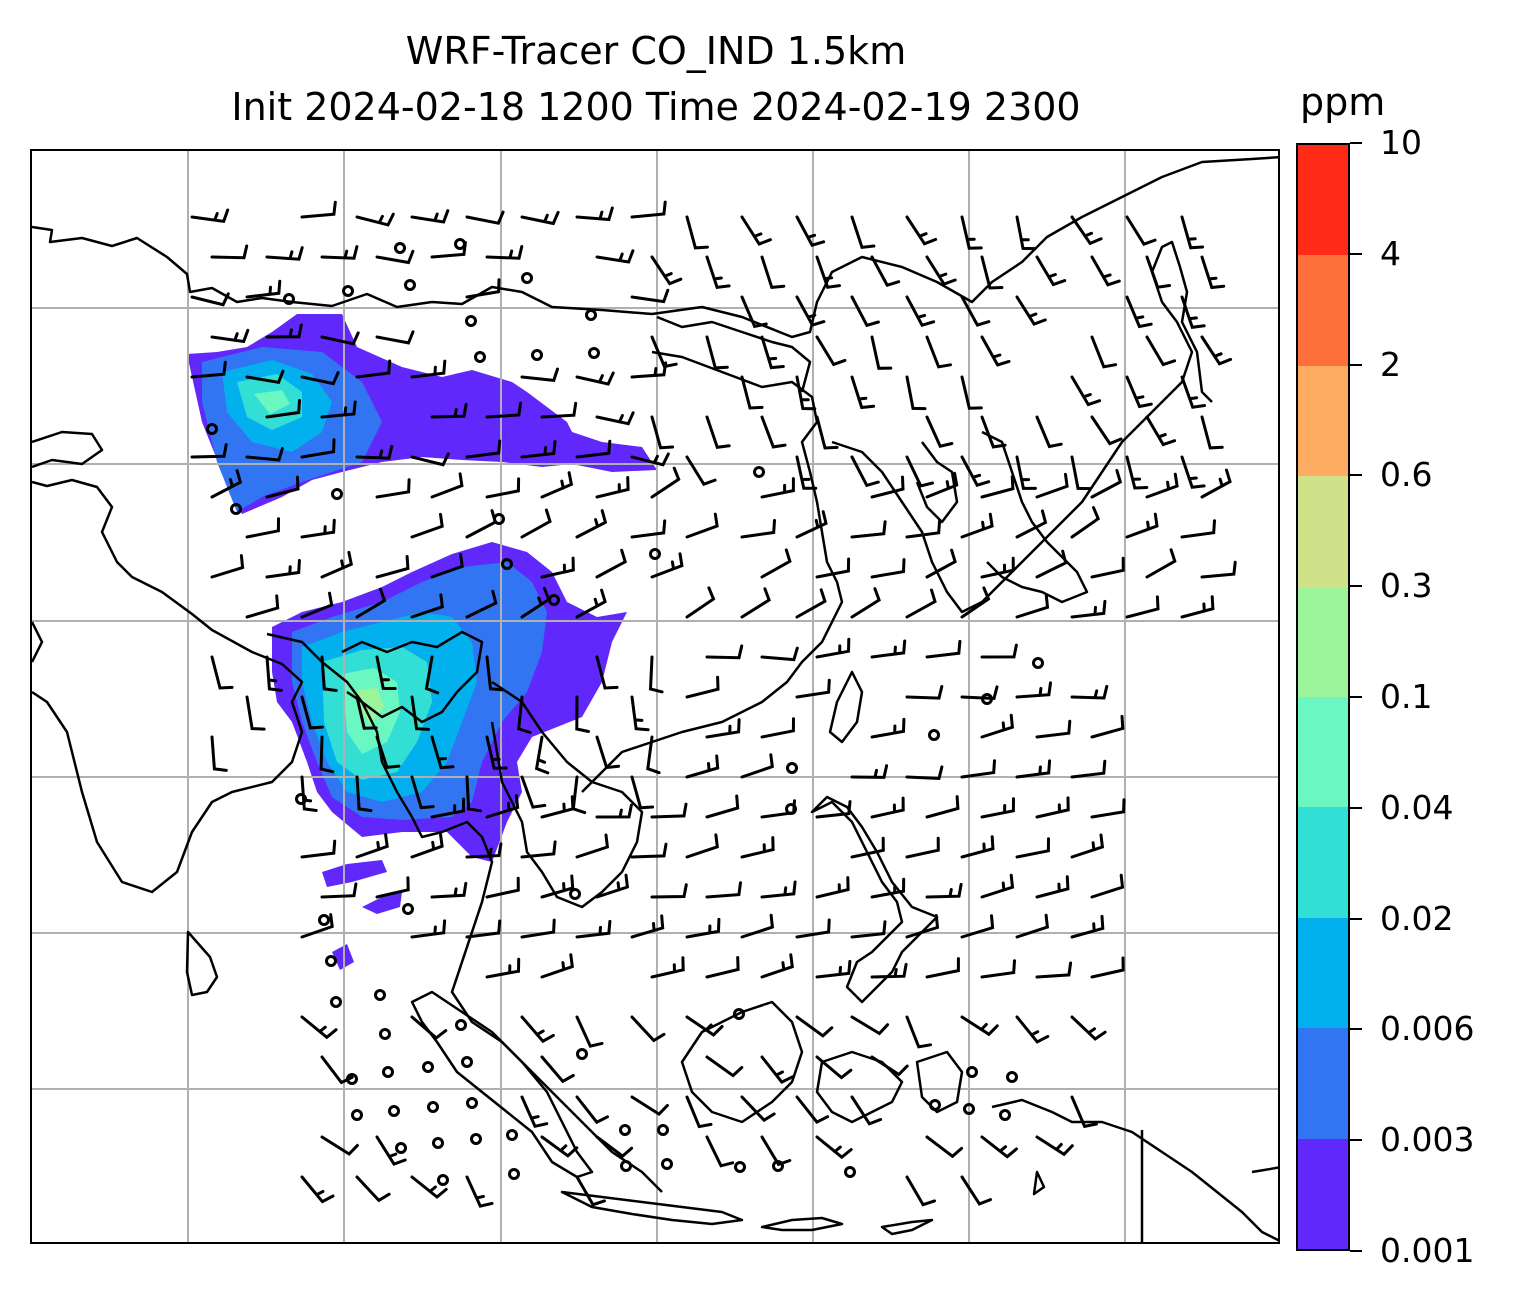 The height and width of the screenshot is (1306, 1528). What do you see at coordinates (422, 414) in the screenshot?
I see `co-plume-north` at bounding box center [422, 414].